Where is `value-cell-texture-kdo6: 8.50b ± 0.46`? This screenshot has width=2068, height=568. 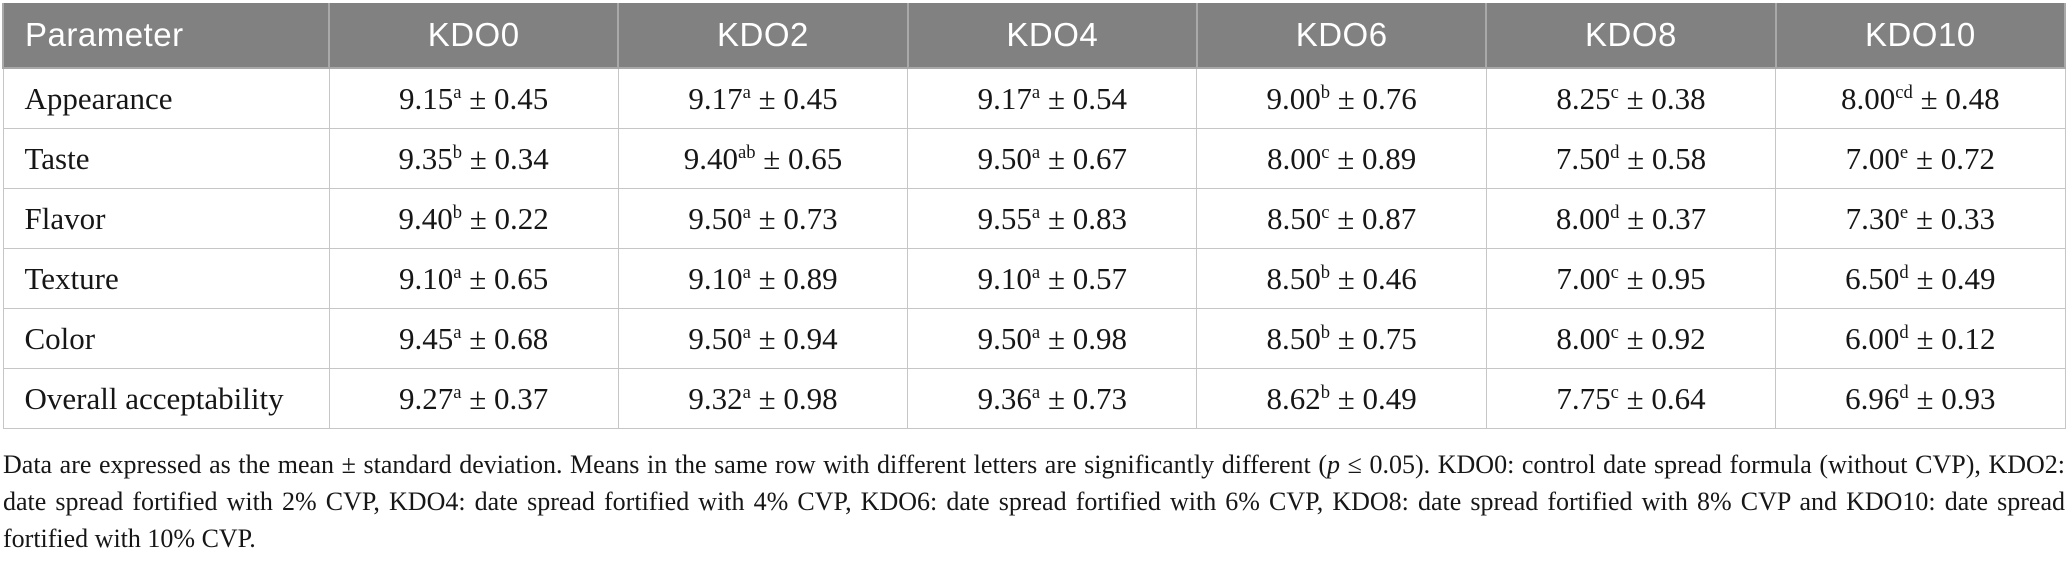 value-cell-texture-kdo6: 8.50b ± 0.46 is located at coordinates (1341, 278).